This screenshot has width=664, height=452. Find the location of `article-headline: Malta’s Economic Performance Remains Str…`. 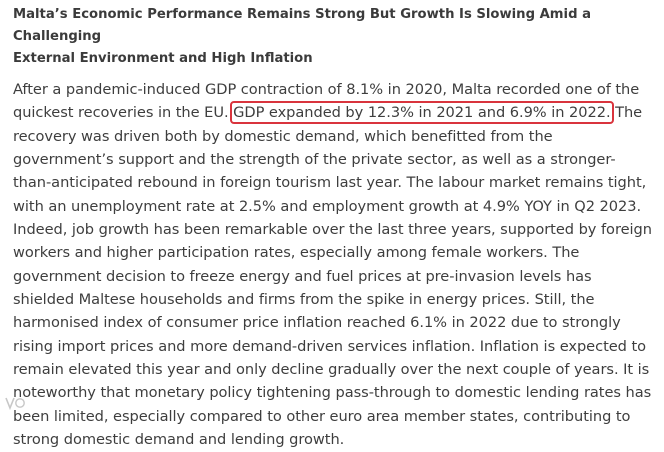

article-headline: Malta’s Economic Performance Remains Str… is located at coordinates (333, 37).